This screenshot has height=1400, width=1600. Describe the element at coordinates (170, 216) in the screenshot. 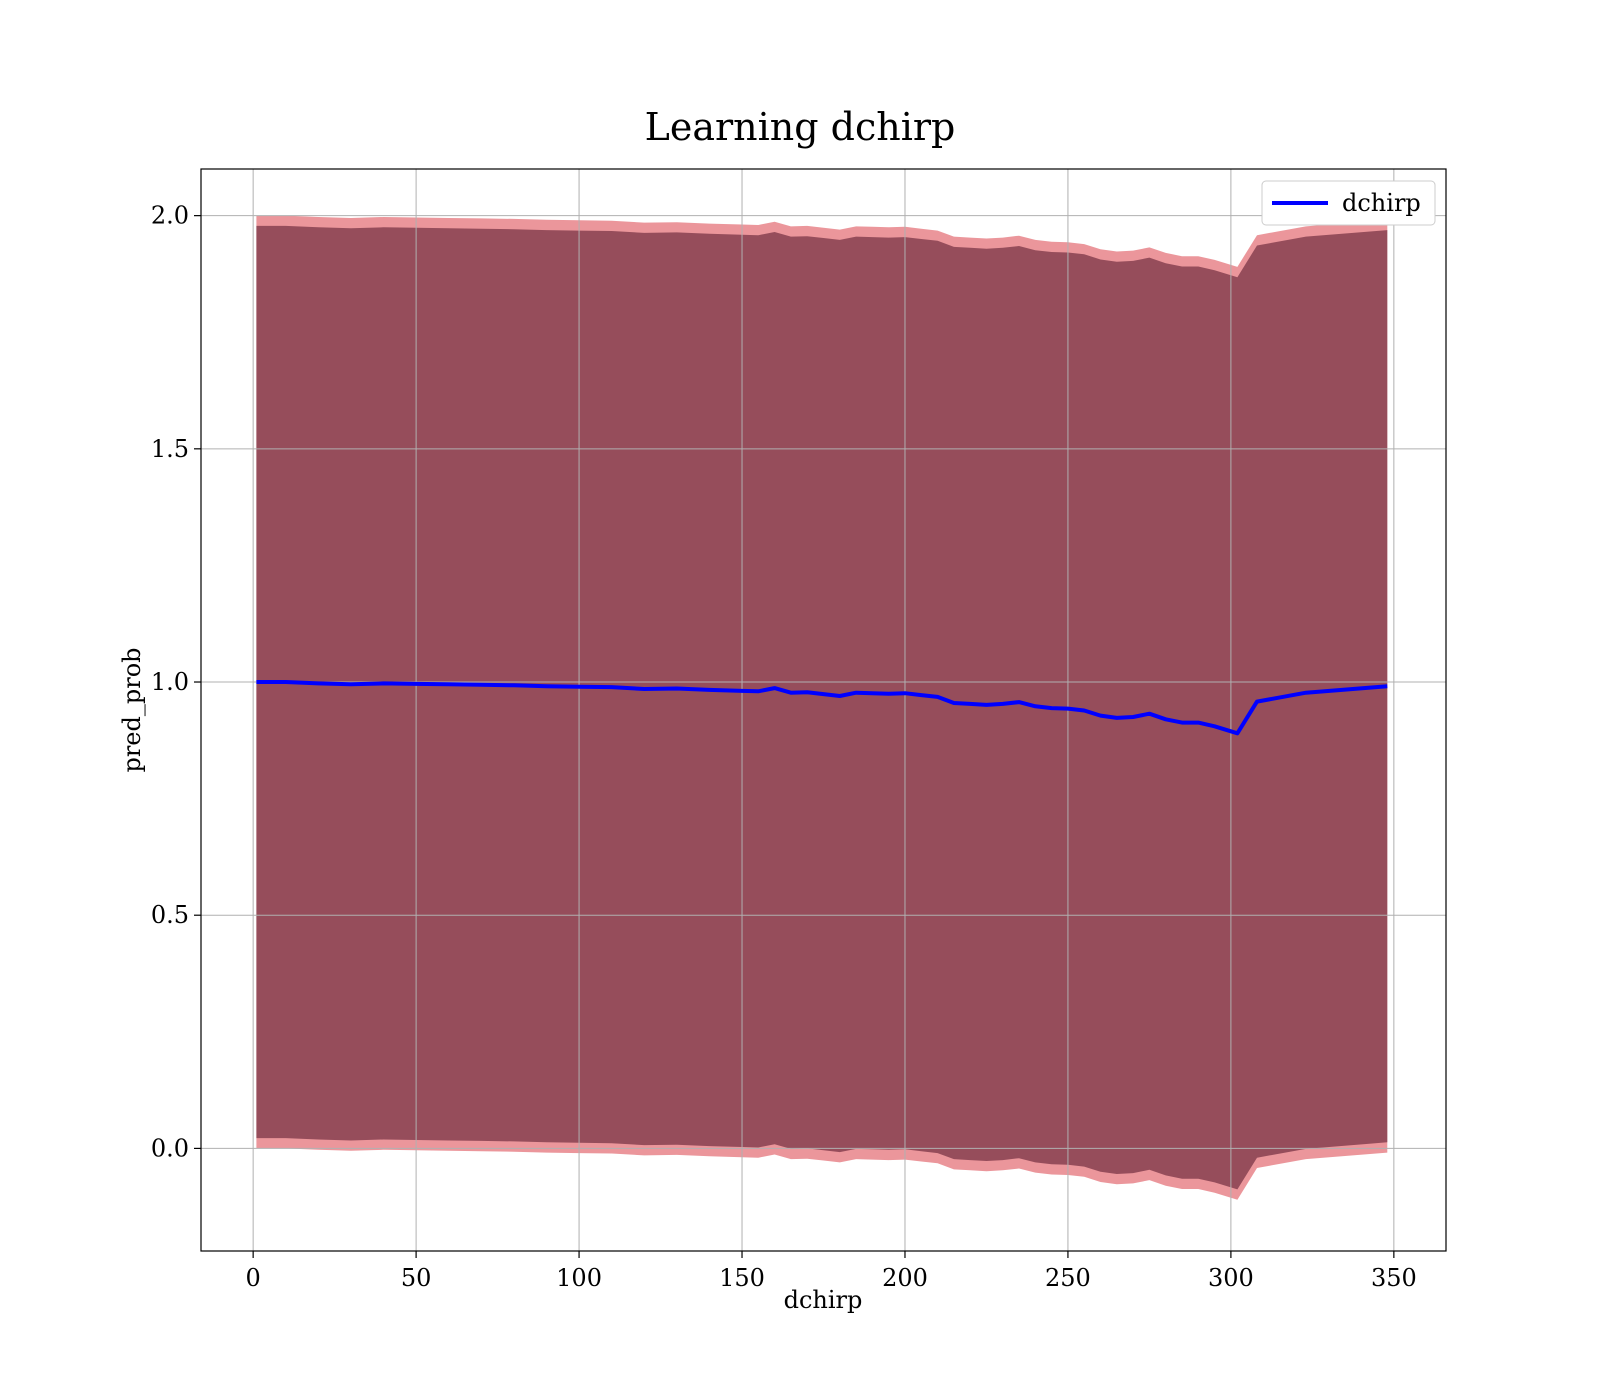

I see `y-tick-label: 2.0` at that location.